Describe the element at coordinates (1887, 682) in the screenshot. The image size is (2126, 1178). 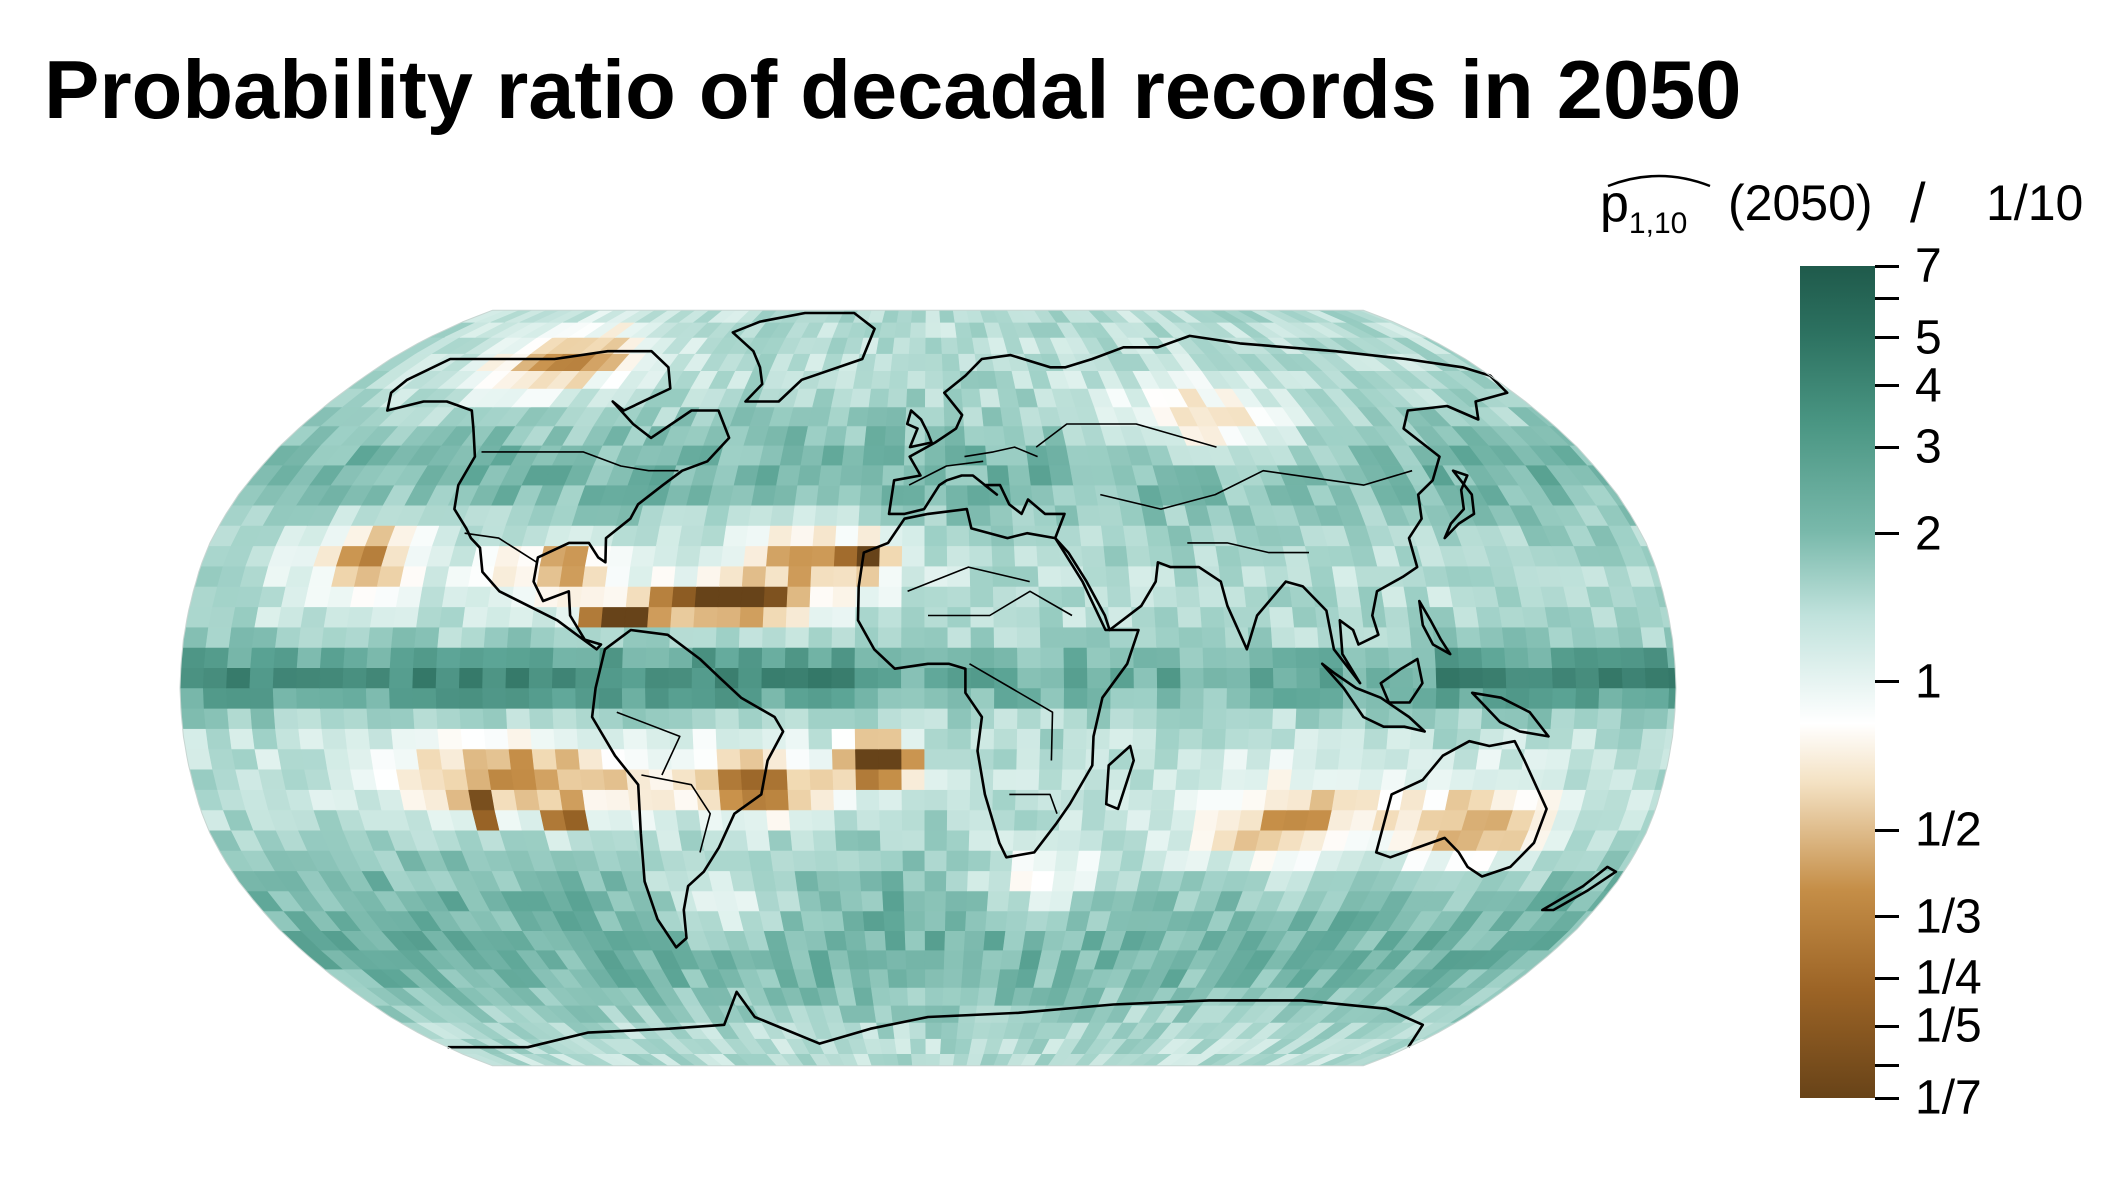
I see `colorbar-tick` at that location.